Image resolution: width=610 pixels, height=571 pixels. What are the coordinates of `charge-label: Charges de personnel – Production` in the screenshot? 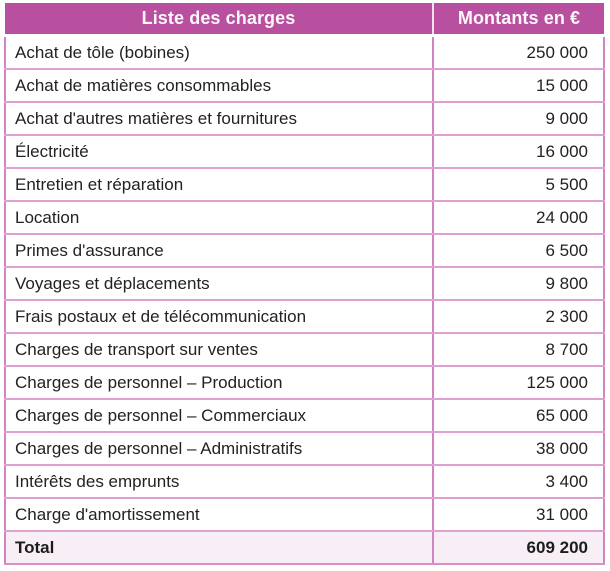 It's located at (219, 383).